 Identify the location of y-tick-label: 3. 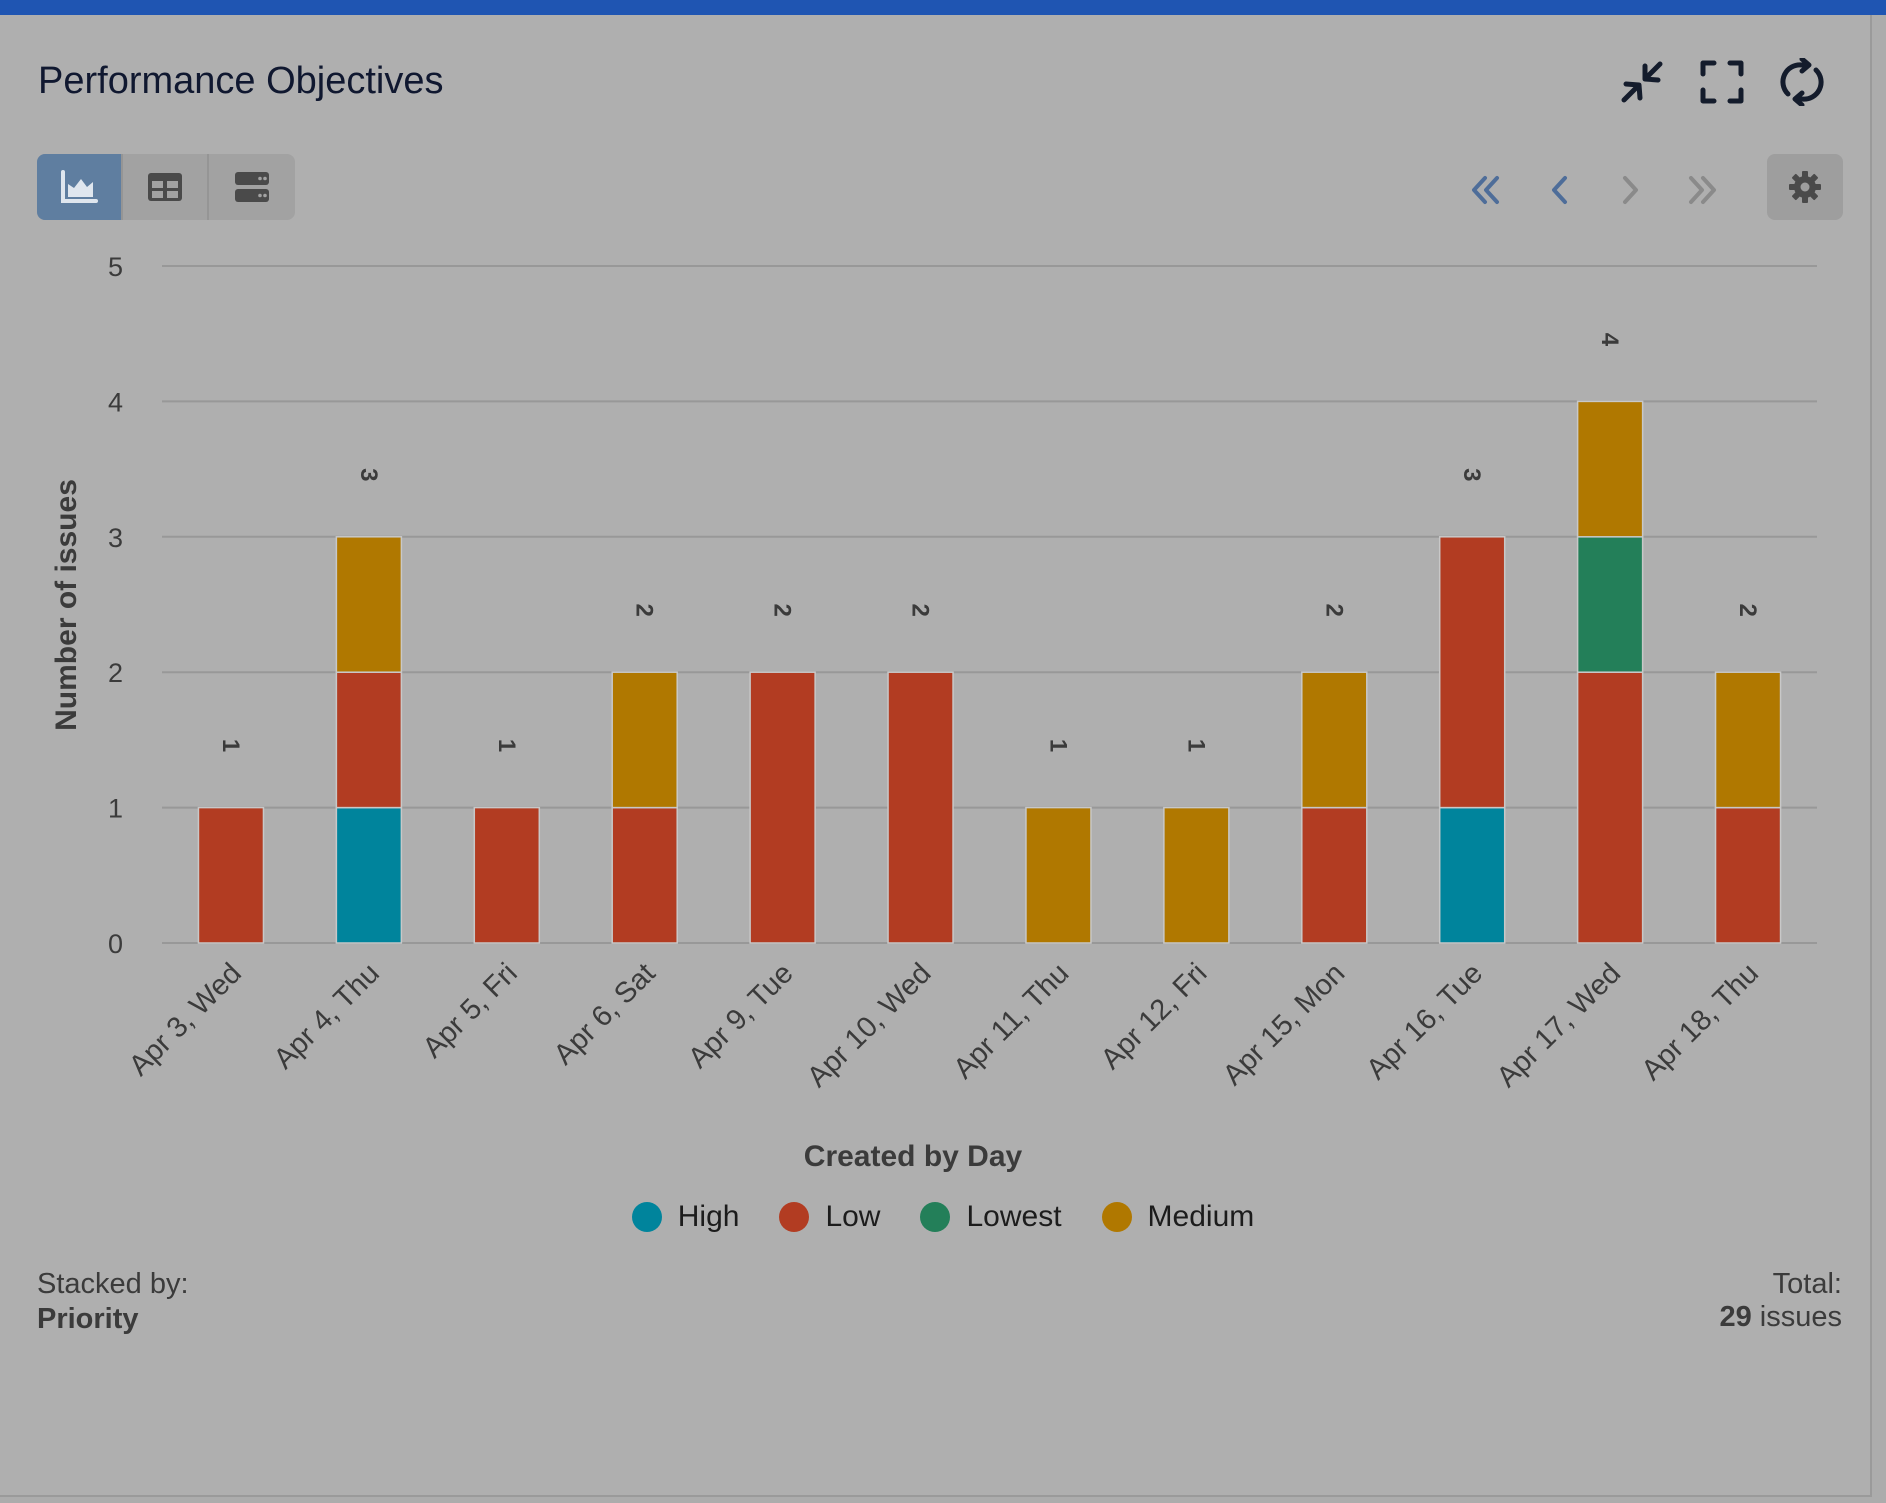
(115, 538).